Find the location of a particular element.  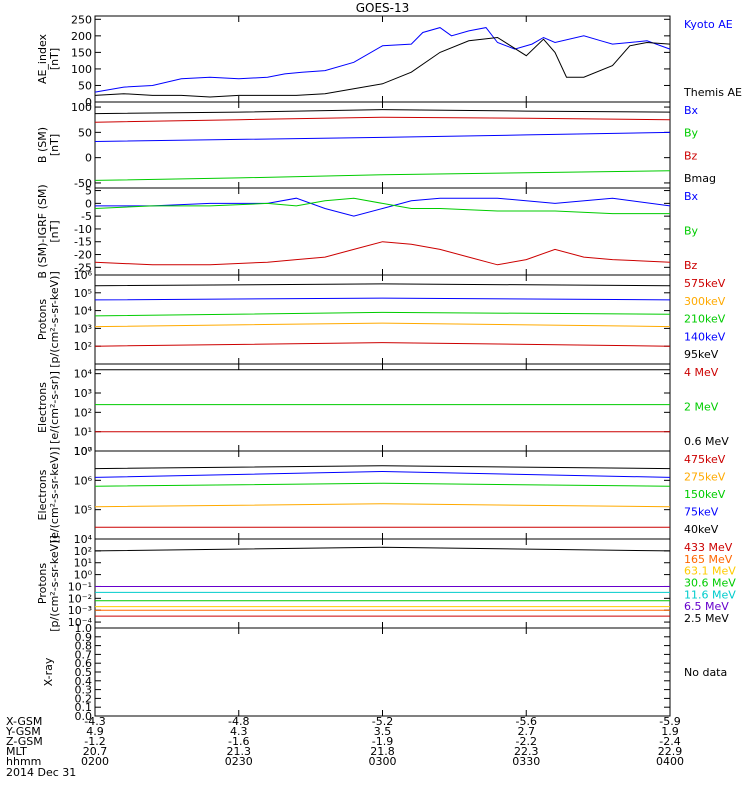

footer-value: -2.4 is located at coordinates (669, 741).